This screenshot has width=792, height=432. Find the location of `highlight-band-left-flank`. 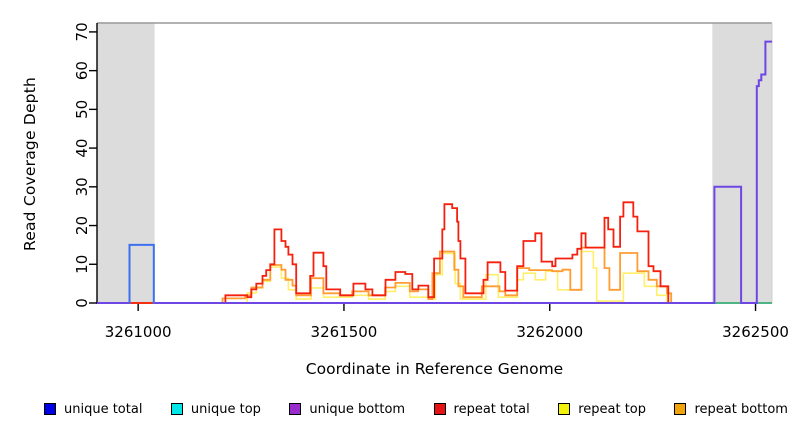

highlight-band-left-flank is located at coordinates (126, 163).